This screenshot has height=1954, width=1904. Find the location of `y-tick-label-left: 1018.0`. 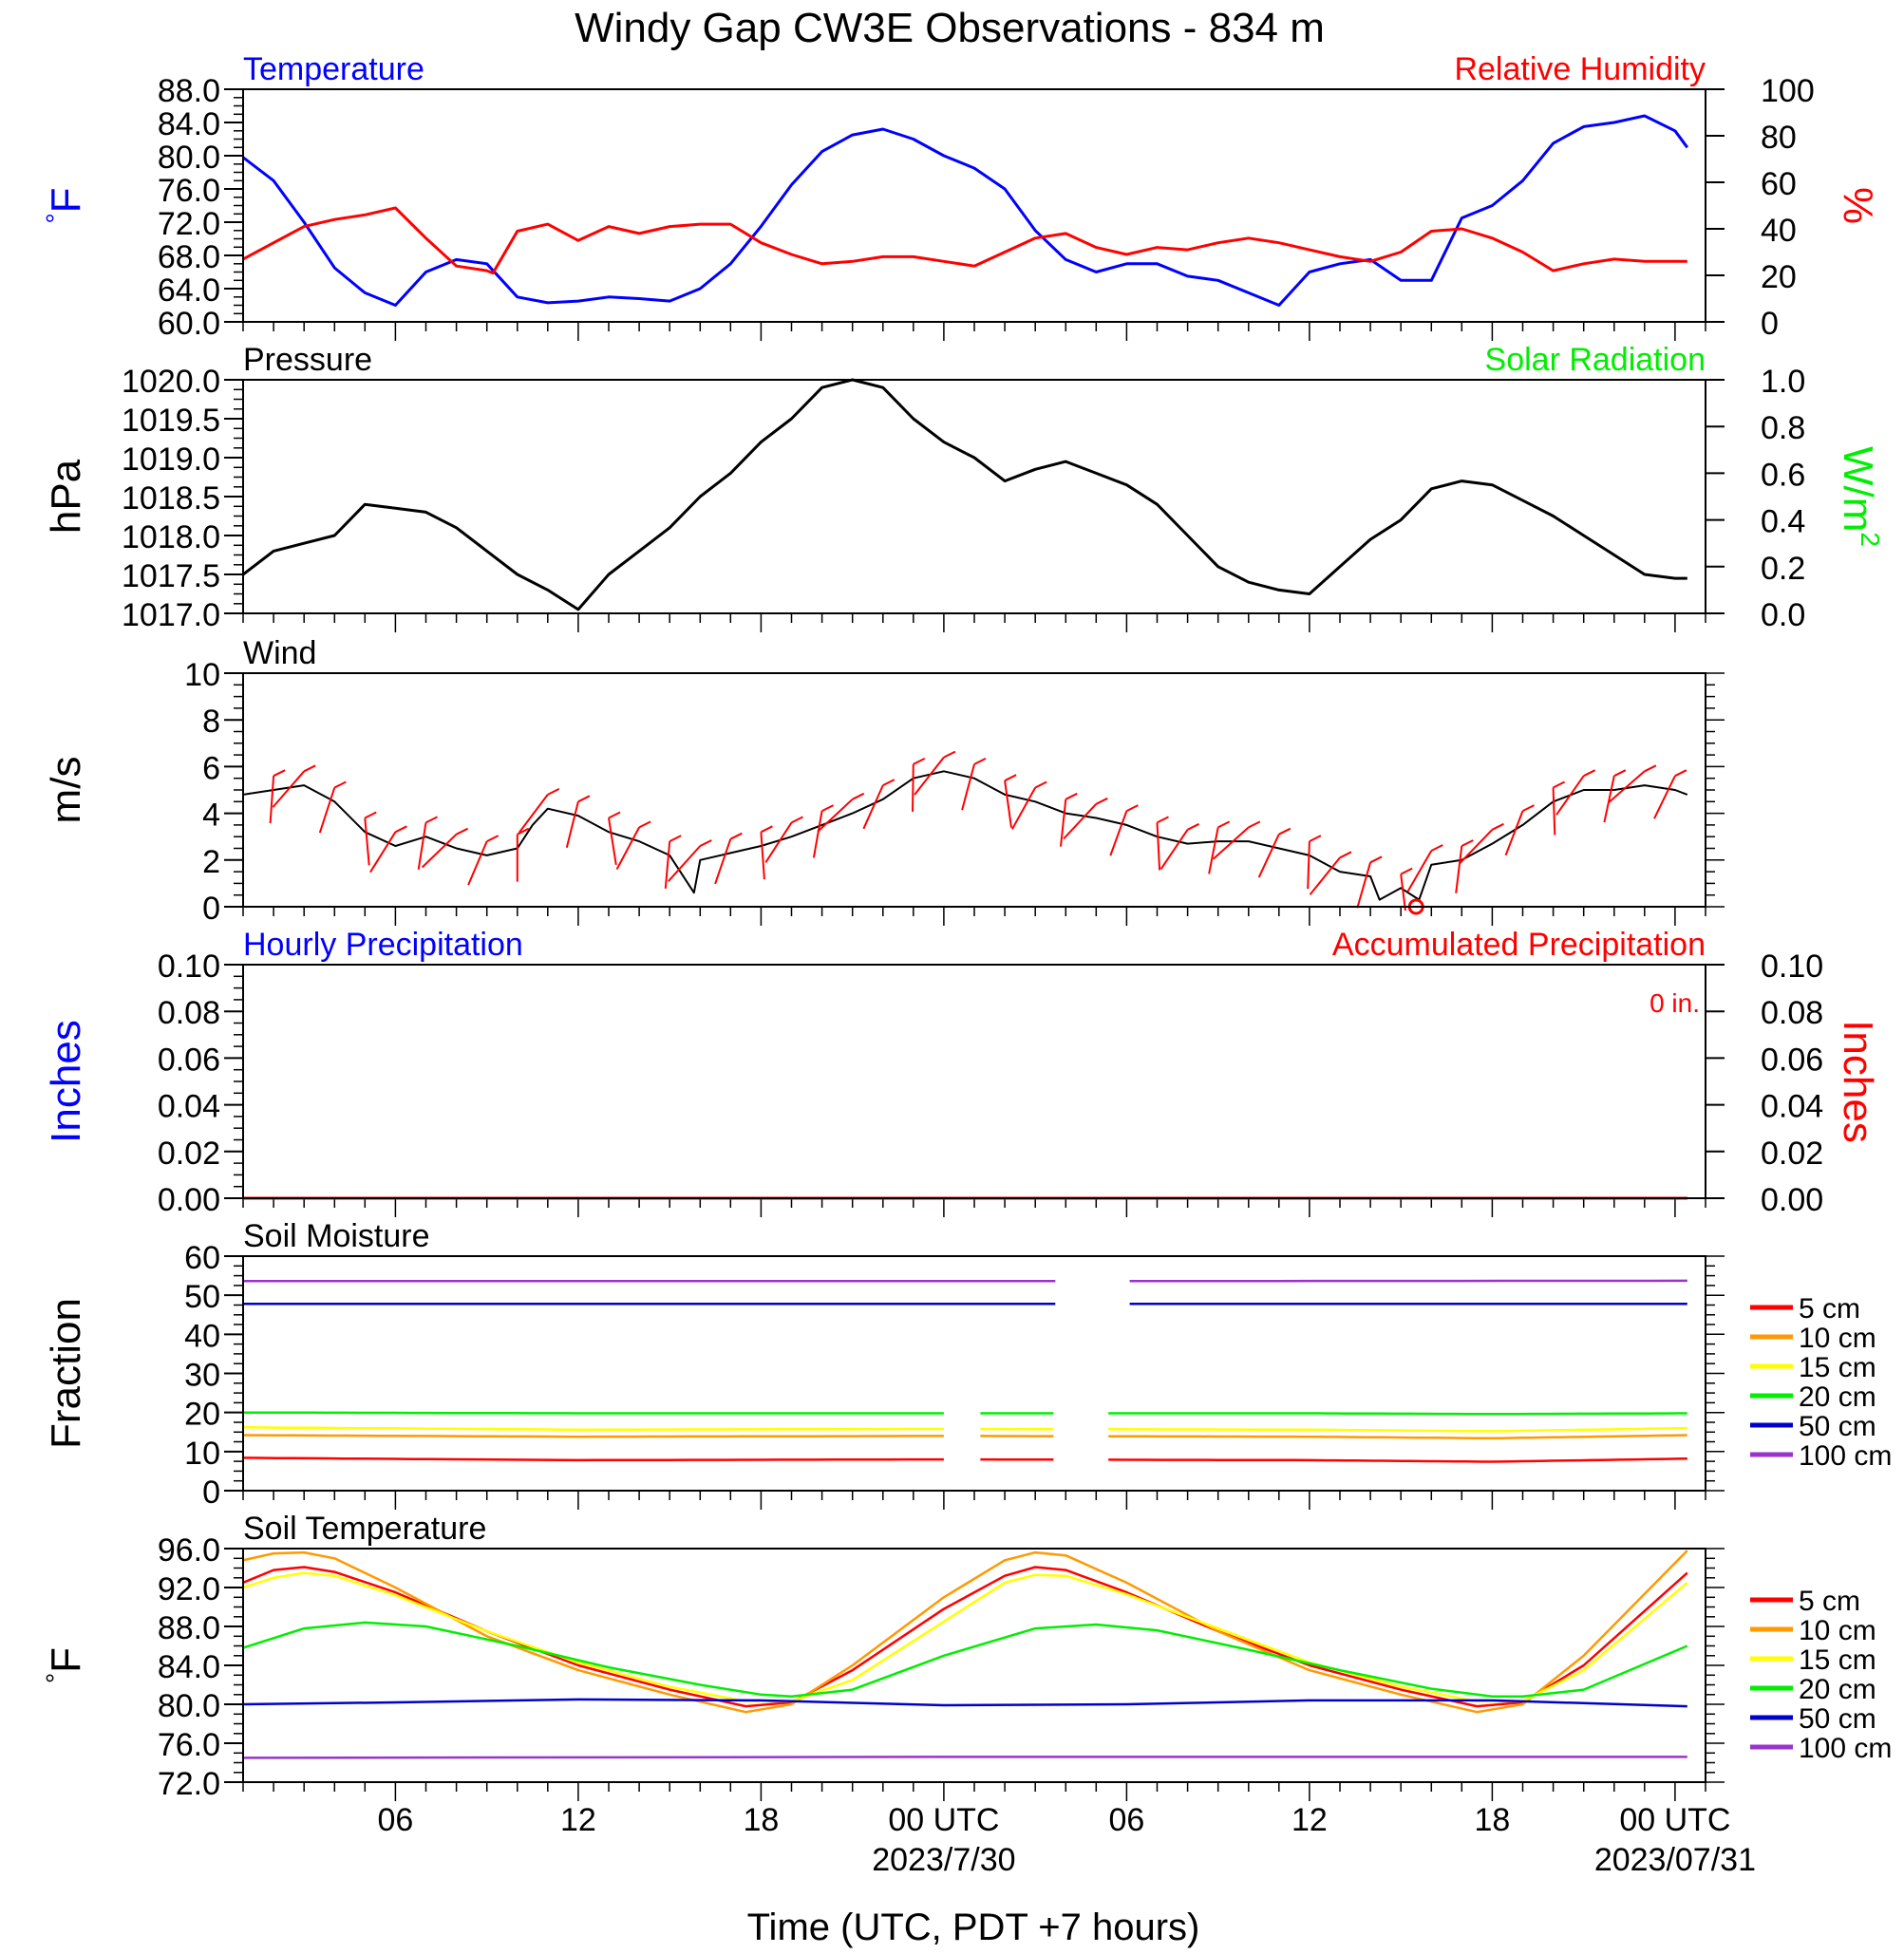

y-tick-label-left: 1018.0 is located at coordinates (171, 537).